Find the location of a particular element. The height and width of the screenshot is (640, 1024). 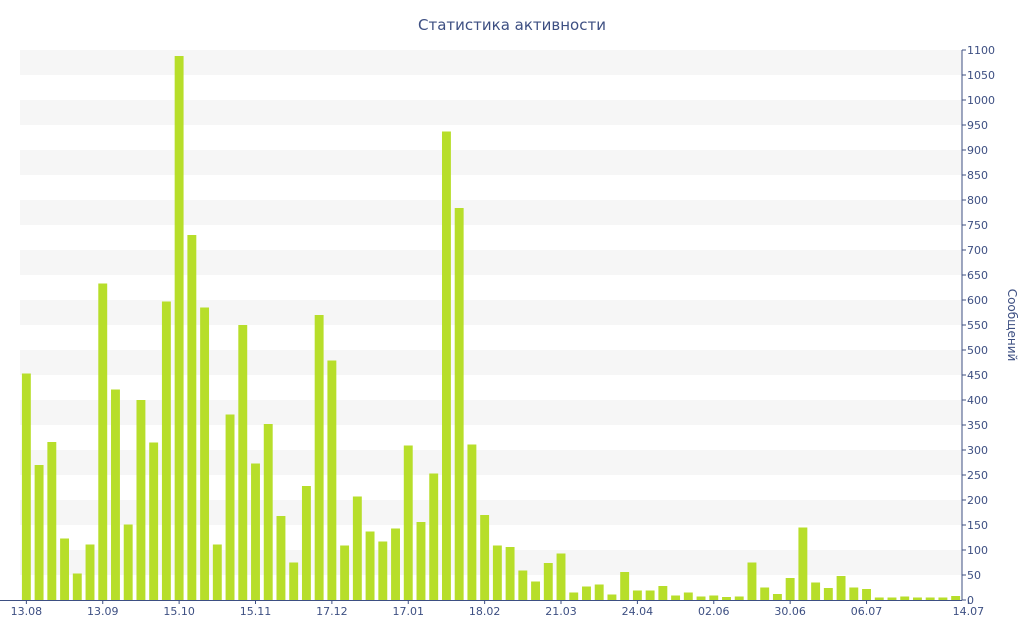

y-tick-label: 150 is located at coordinates (977, 525).